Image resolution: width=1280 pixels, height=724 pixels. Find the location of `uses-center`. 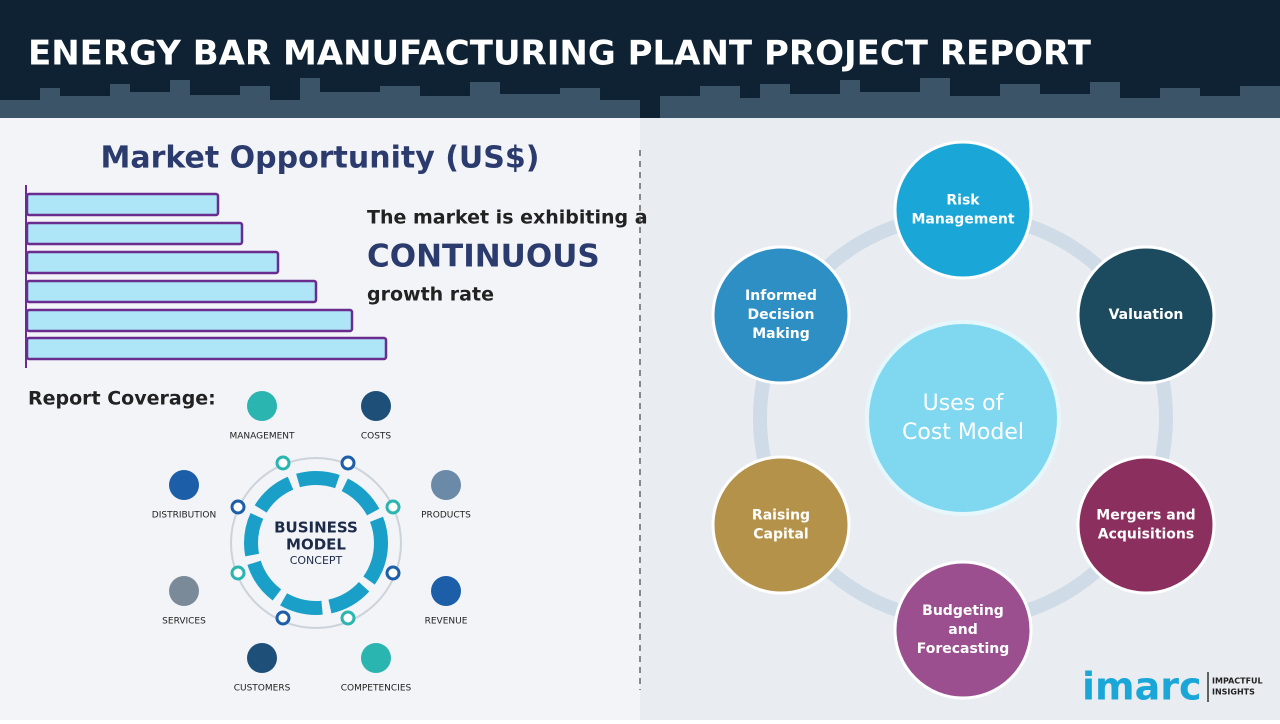

uses-center is located at coordinates (963, 418).